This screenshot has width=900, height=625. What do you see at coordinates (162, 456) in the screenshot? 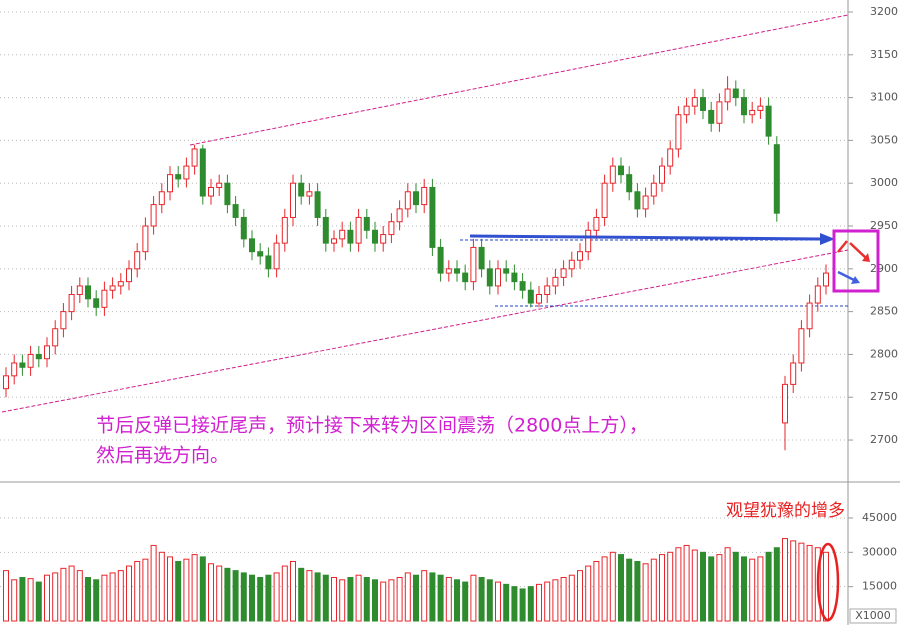
I see `annotation: 然后再选方向。` at bounding box center [162, 456].